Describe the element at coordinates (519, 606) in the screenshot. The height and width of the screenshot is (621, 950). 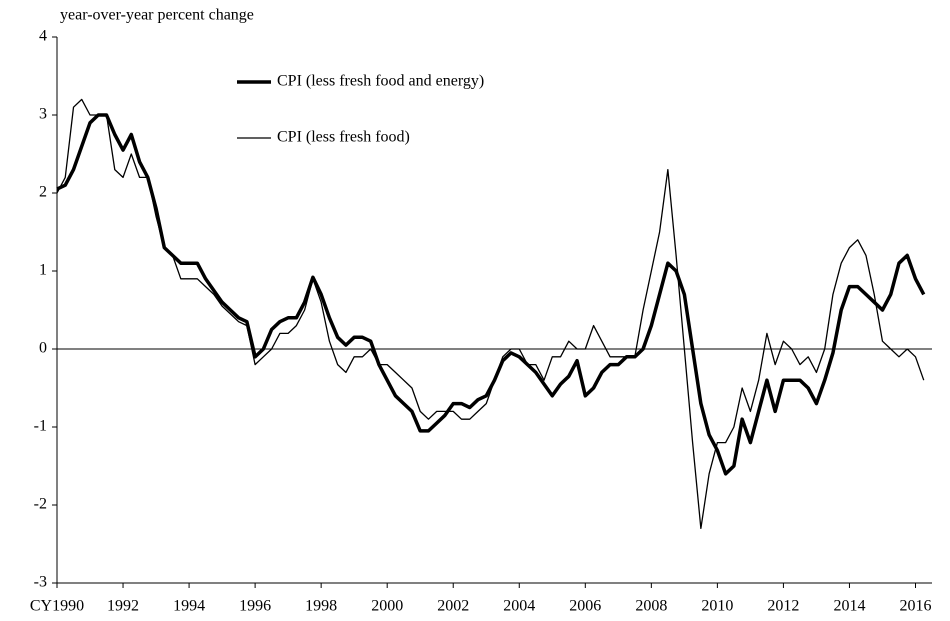
I see `x-tick-label: 2004` at that location.